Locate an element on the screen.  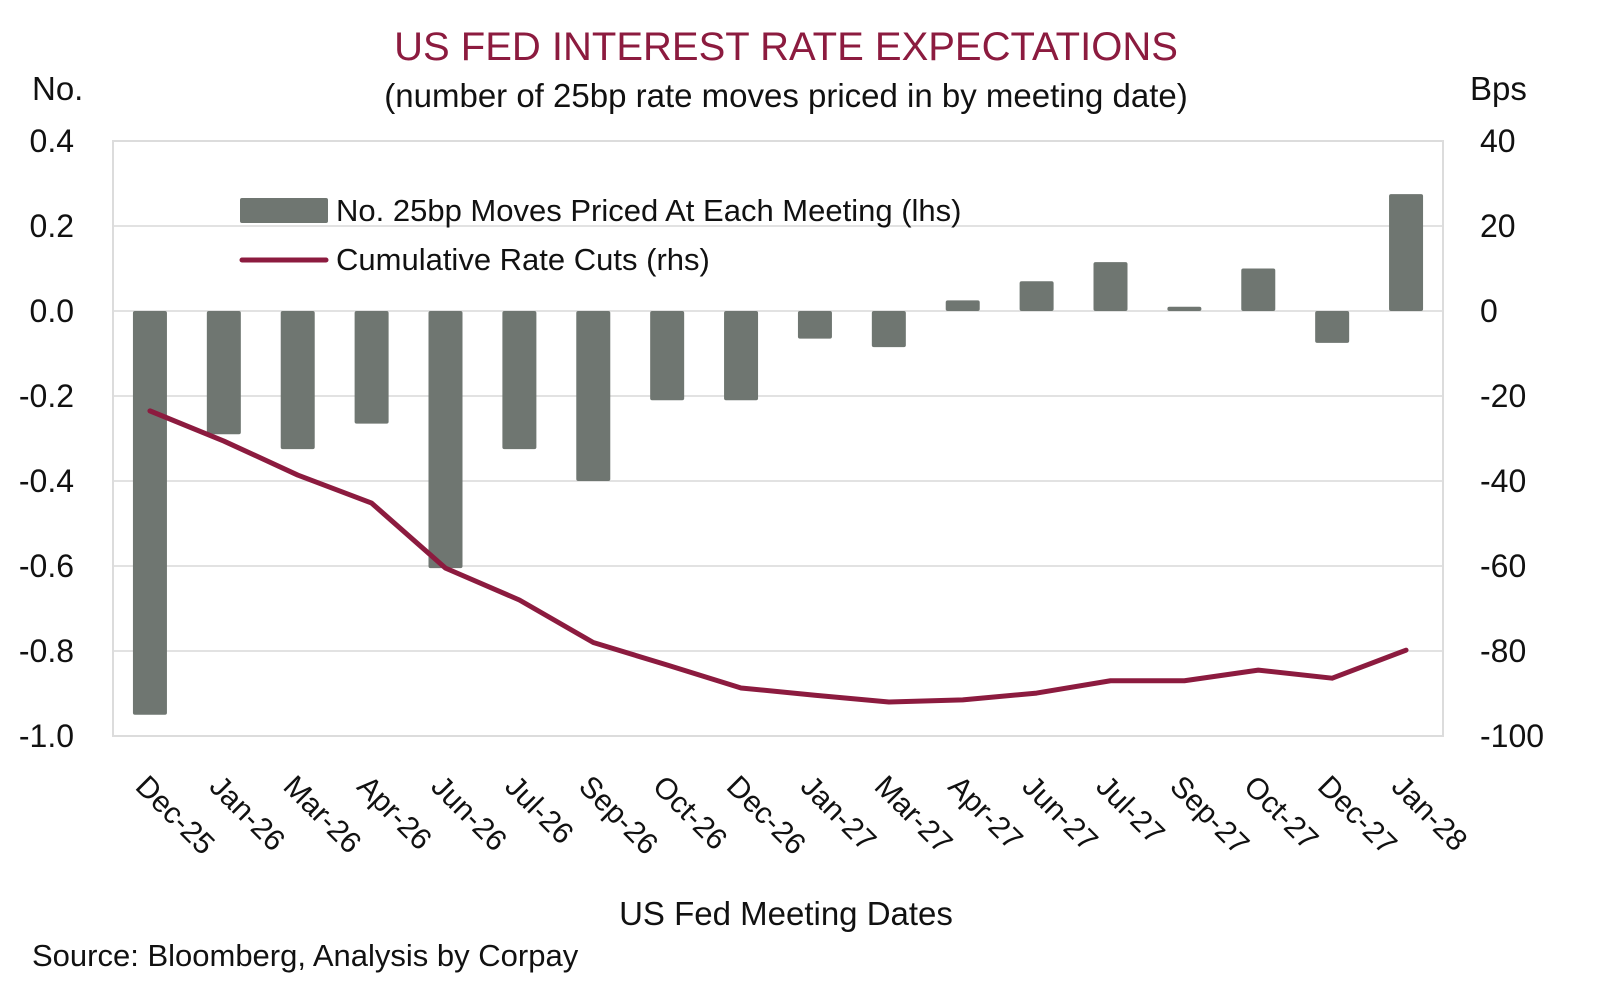
x-tick-label: Jul-27 is located at coordinates (1130, 810).